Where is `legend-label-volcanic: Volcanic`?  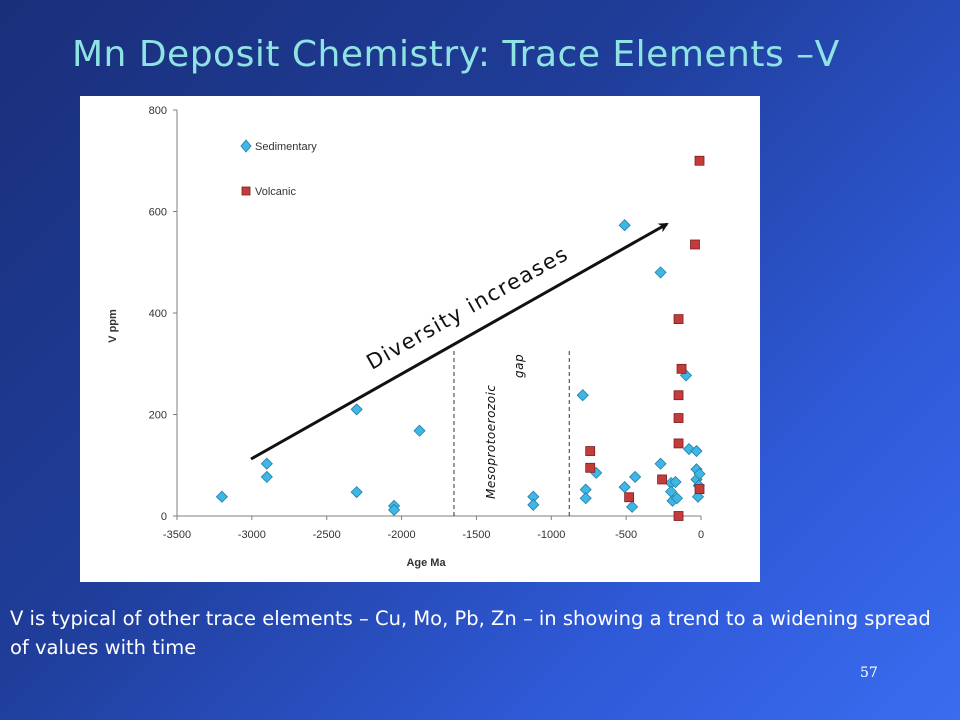 legend-label-volcanic: Volcanic is located at coordinates (275, 192).